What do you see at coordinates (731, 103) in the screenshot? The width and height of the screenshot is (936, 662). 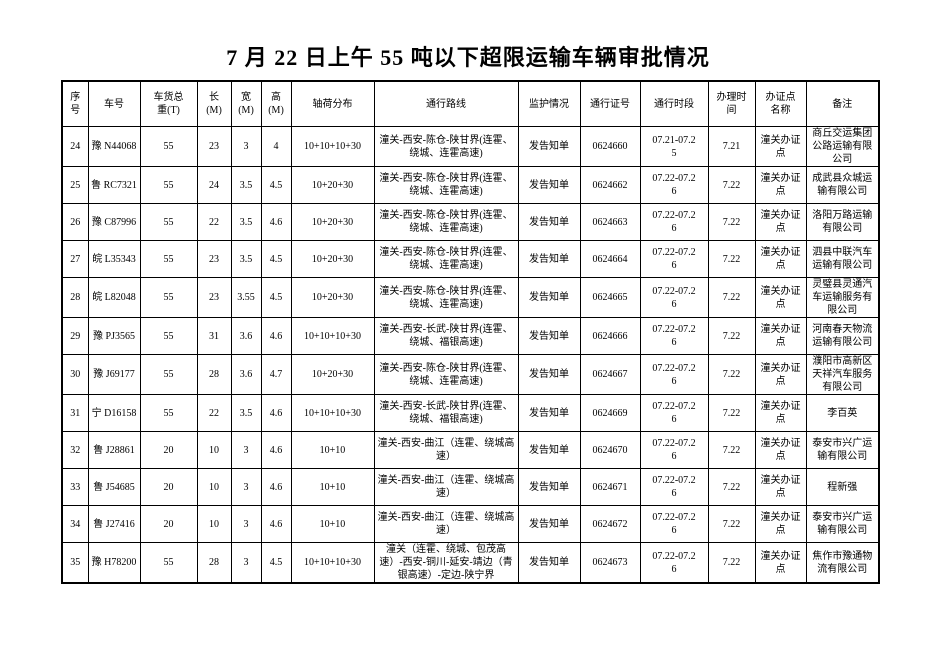 I see `column-header: 办理时 间` at bounding box center [731, 103].